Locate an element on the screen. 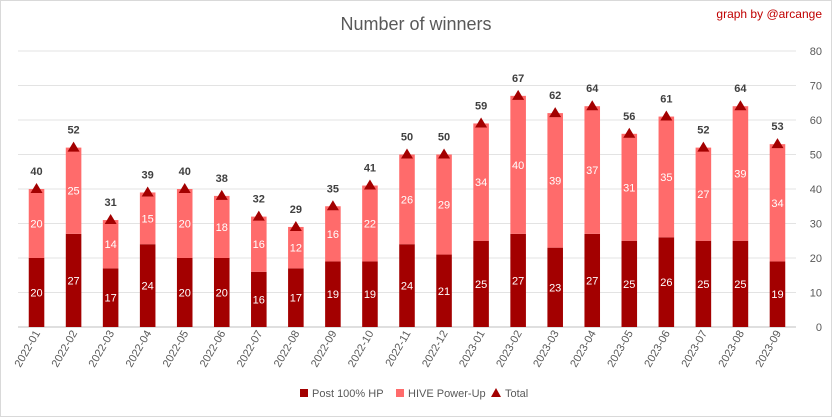 Image resolution: width=832 pixels, height=417 pixels. label-total: 52 is located at coordinates (73, 131).